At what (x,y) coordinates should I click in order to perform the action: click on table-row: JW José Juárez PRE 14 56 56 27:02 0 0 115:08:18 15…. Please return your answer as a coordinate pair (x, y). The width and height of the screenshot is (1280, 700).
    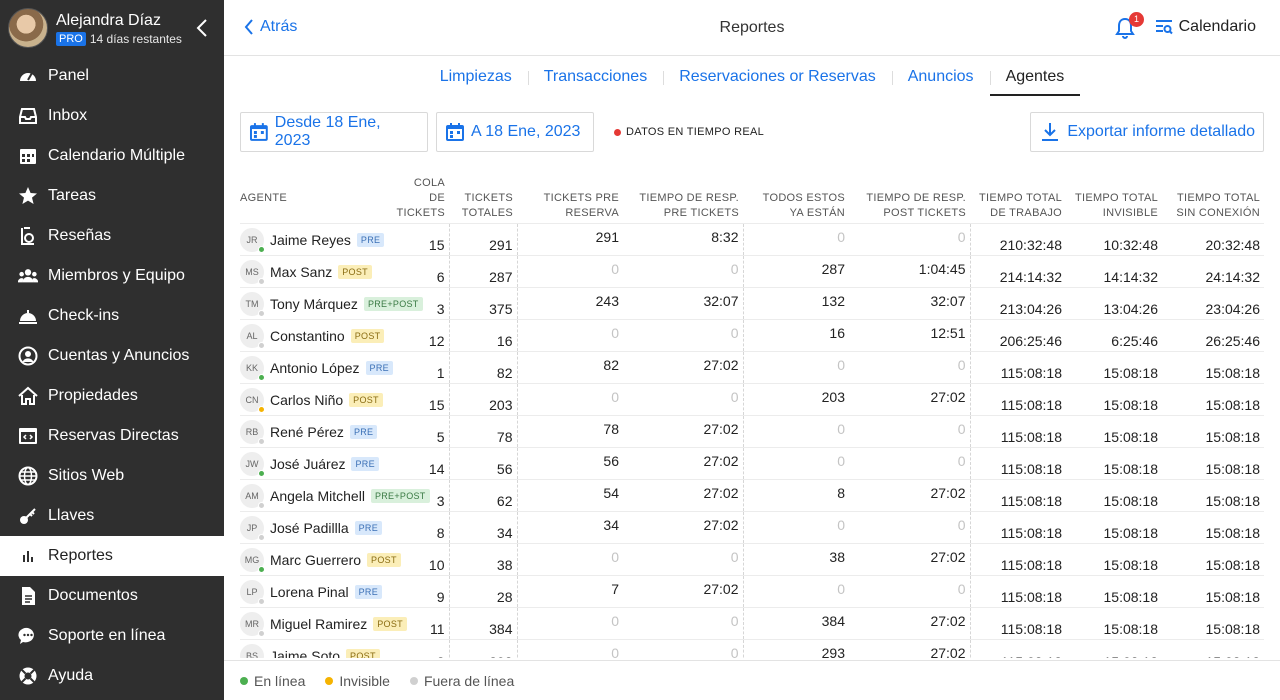
    Looking at the image, I should click on (752, 463).